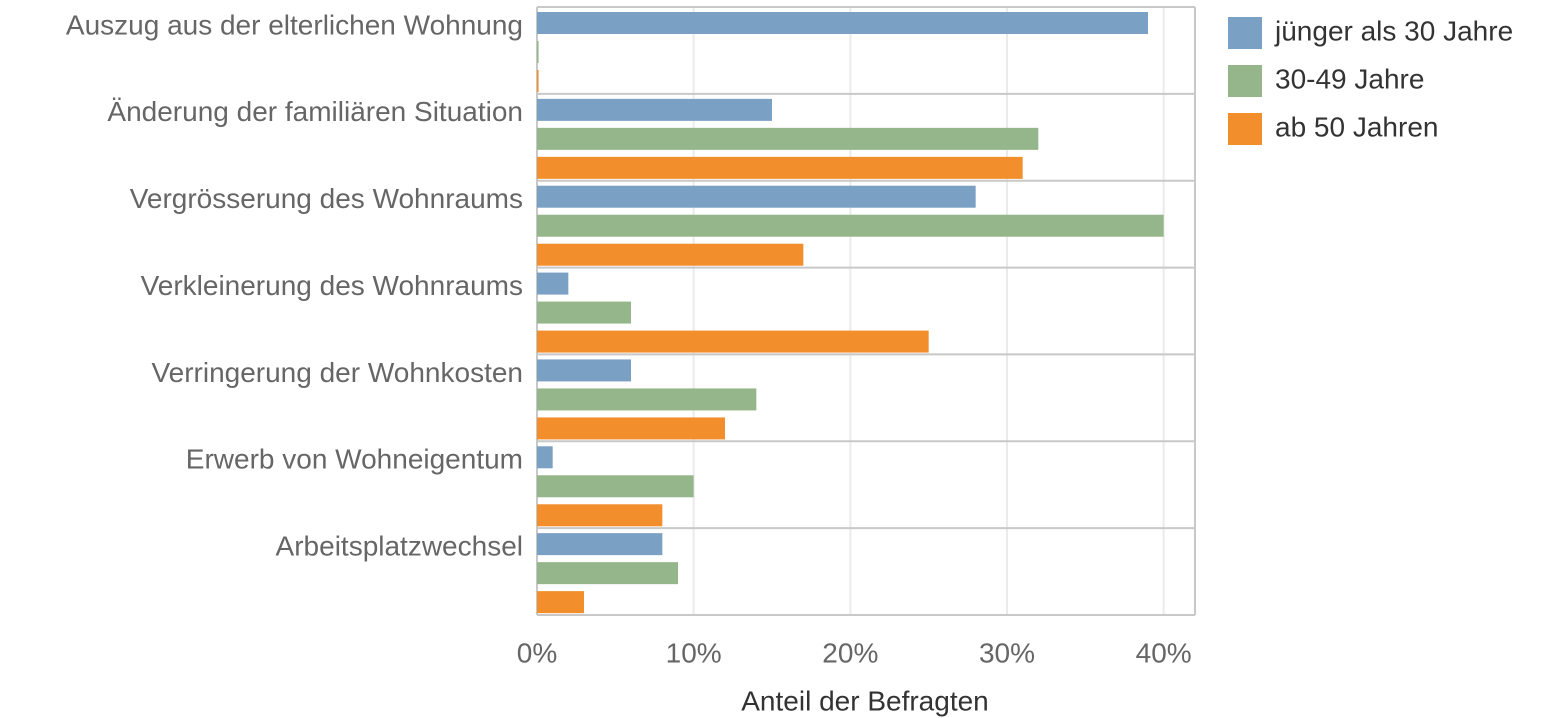 The width and height of the screenshot is (1544, 718). Describe the element at coordinates (315, 111) in the screenshot. I see `y-tick-label: Änderung der familiären Situation` at that location.